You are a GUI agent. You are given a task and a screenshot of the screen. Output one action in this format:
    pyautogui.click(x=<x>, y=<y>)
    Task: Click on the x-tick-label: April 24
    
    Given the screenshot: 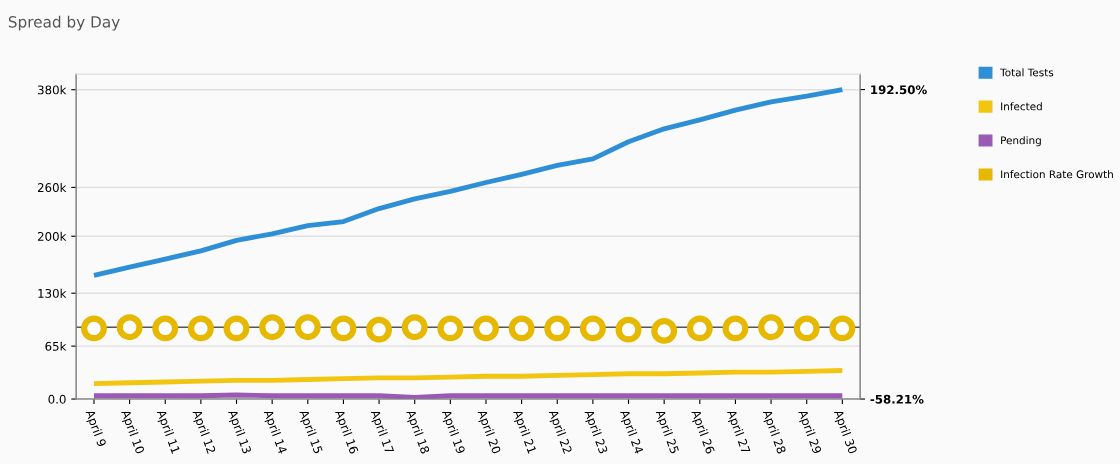 What is the action you would take?
    pyautogui.click(x=630, y=432)
    